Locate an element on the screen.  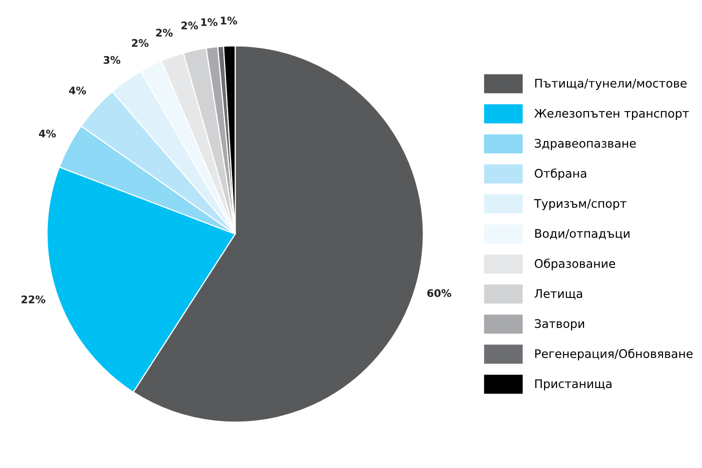
legend-label: Пътища/тунели/мостове is located at coordinates (611, 84).